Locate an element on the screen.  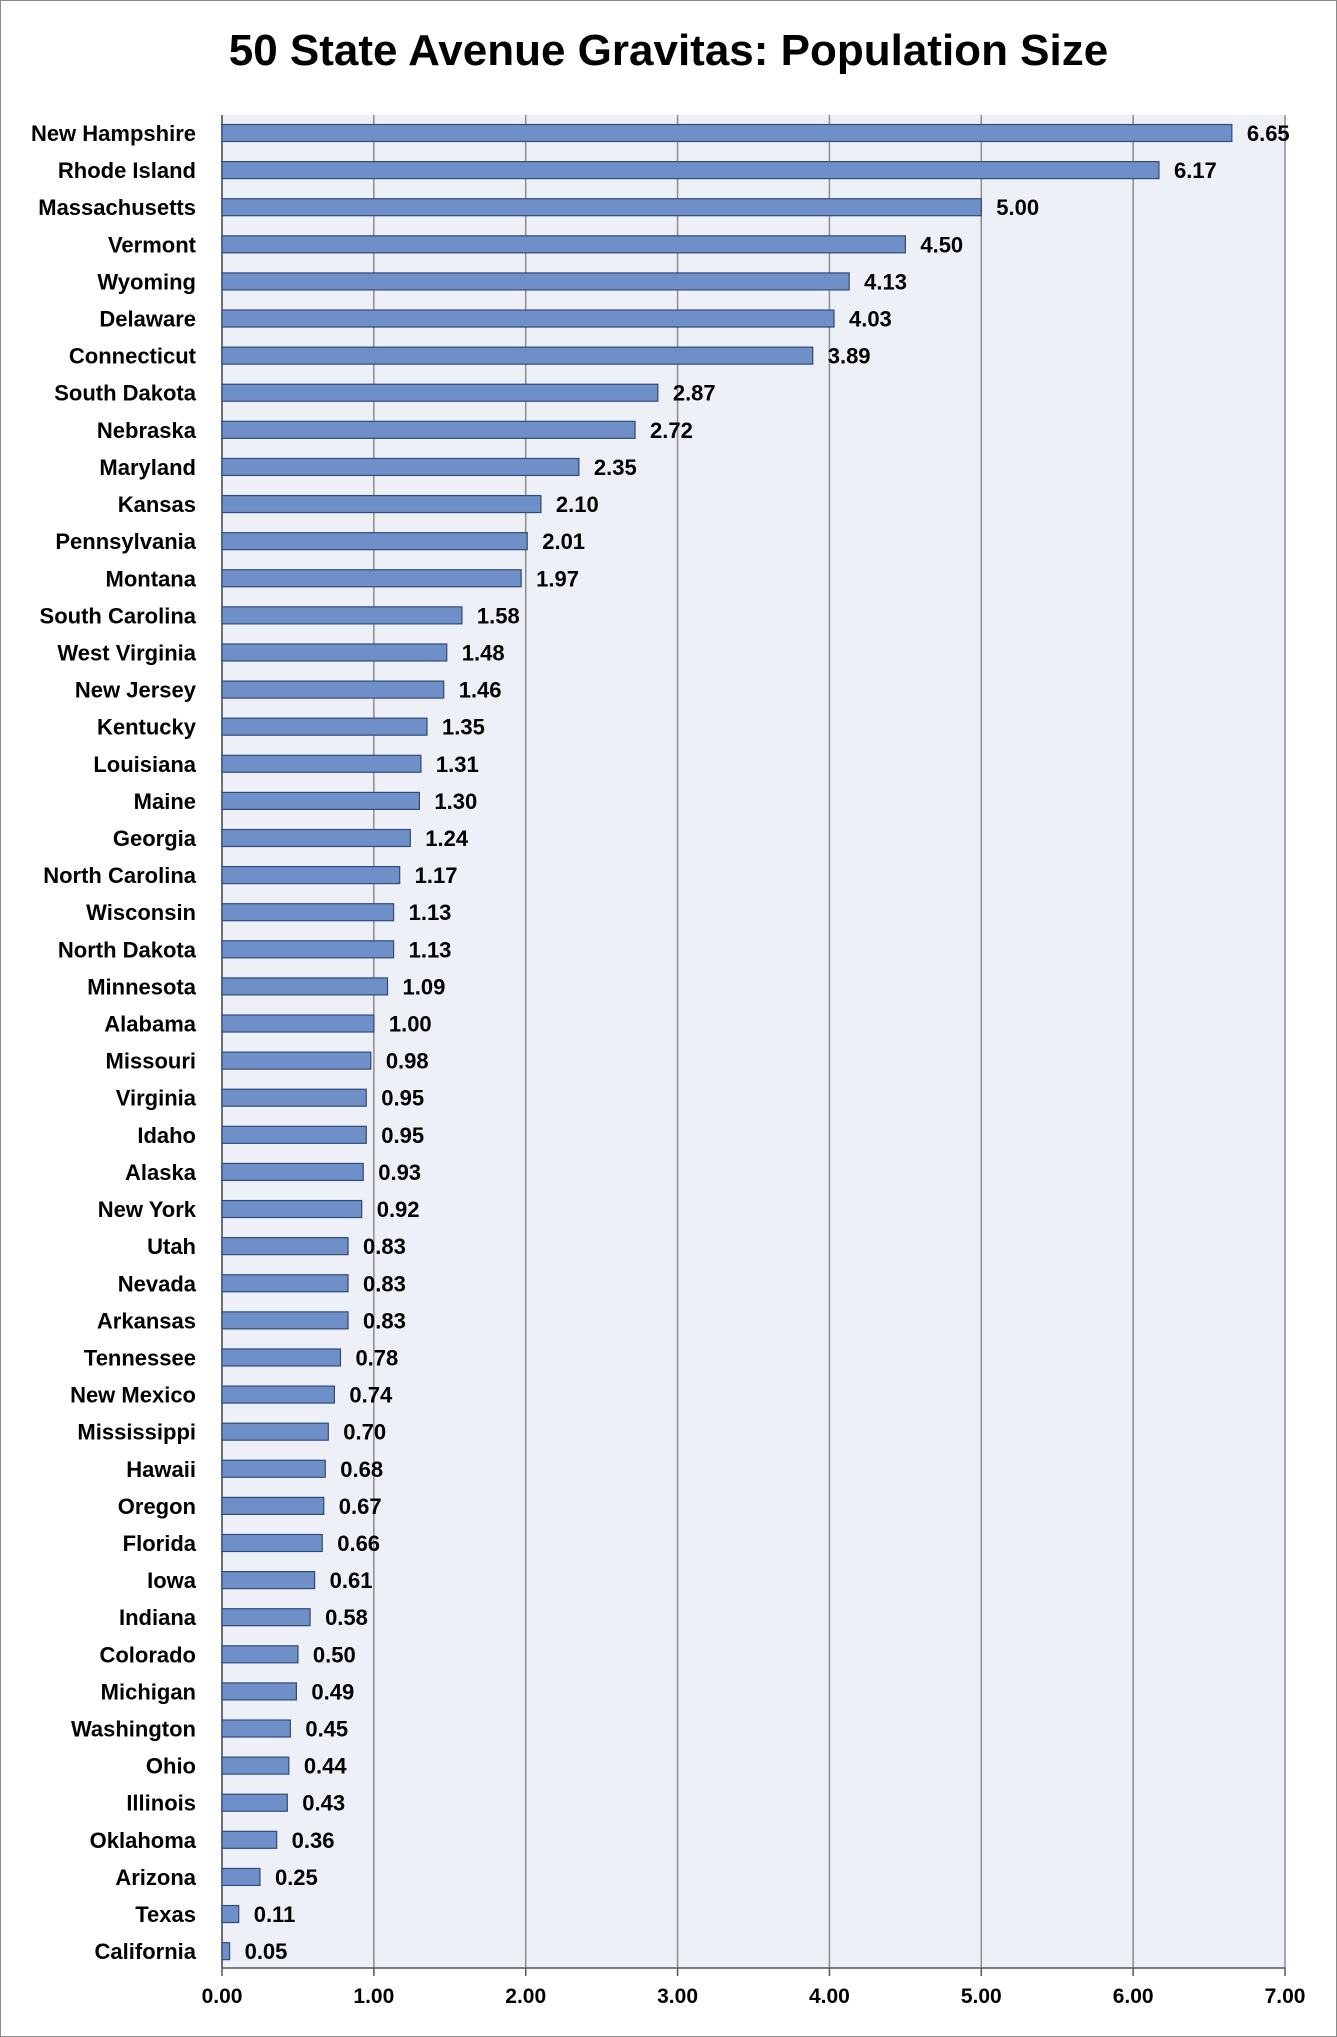
category-label: Hawaii is located at coordinates (161, 1469).